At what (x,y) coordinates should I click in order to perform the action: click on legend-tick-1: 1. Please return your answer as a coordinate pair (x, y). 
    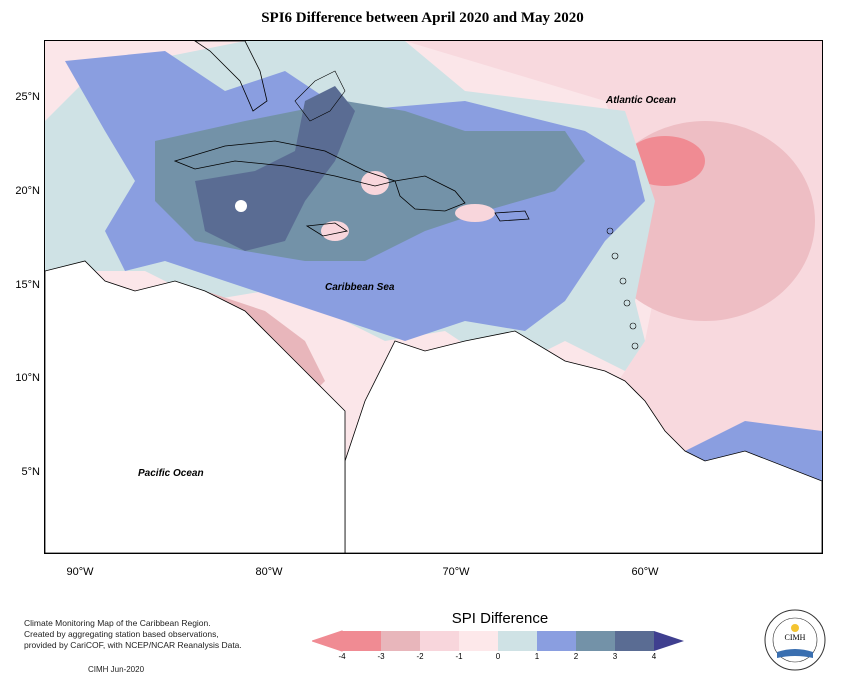
    Looking at the image, I should click on (537, 656).